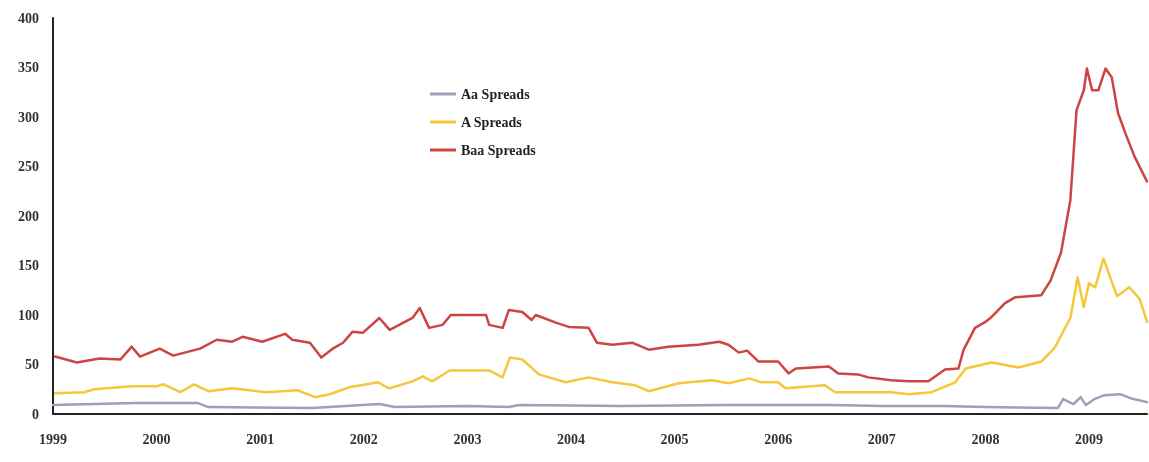 Image resolution: width=1149 pixels, height=462 pixels. I want to click on y-tick-label: 350, so click(28, 67).